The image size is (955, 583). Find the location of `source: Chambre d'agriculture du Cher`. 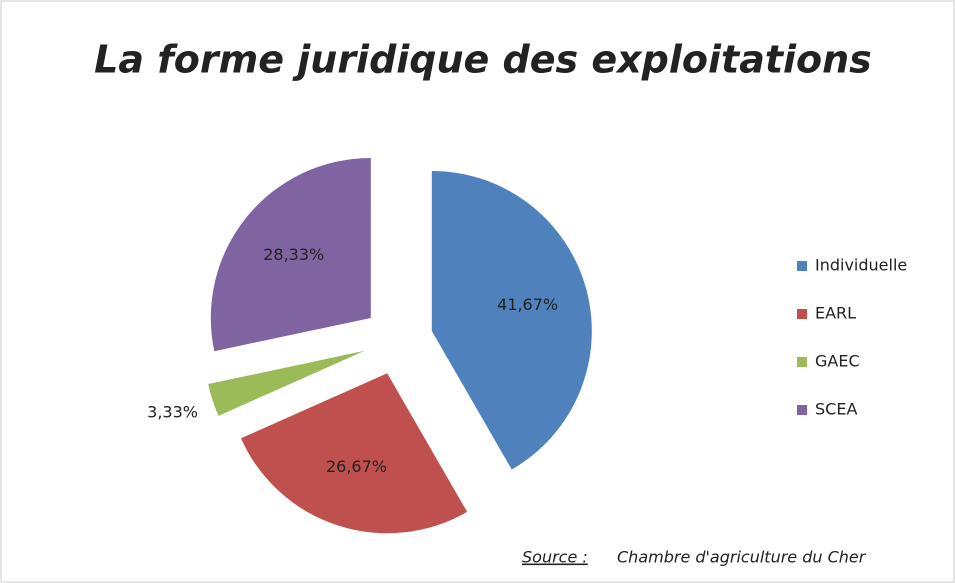

source: Chambre d'agriculture du Cher is located at coordinates (742, 557).